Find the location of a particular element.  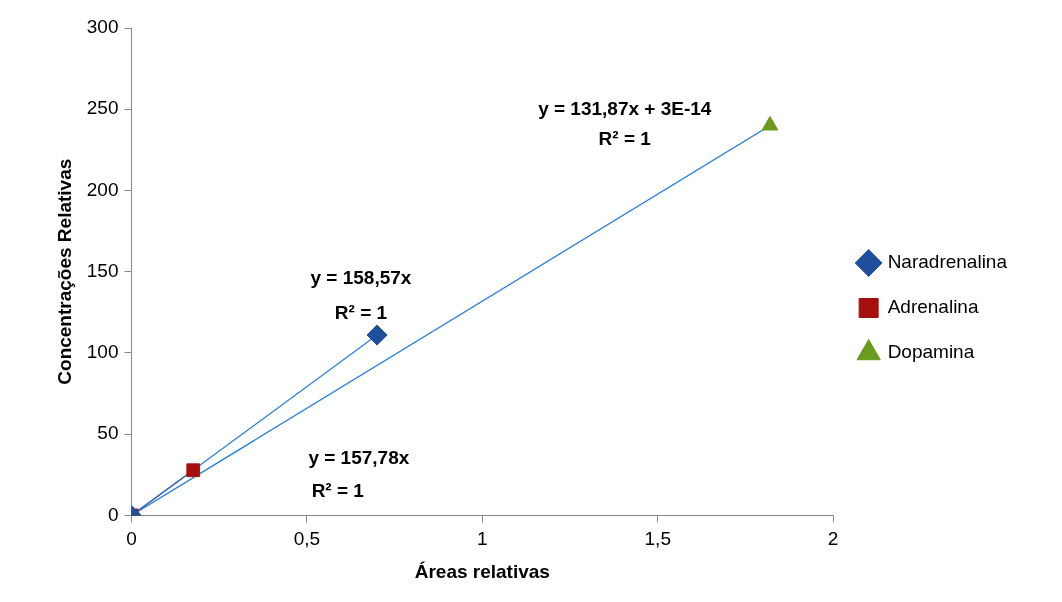

x-tick-label: 1 is located at coordinates (482, 539).